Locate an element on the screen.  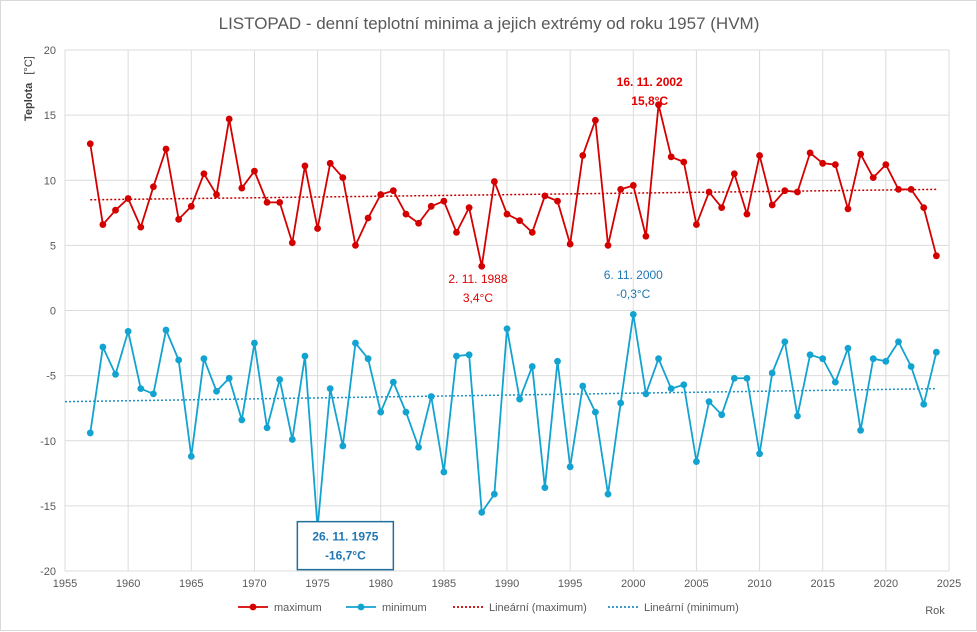
legend-label: Lineární (minimum) is located at coordinates (691, 608).